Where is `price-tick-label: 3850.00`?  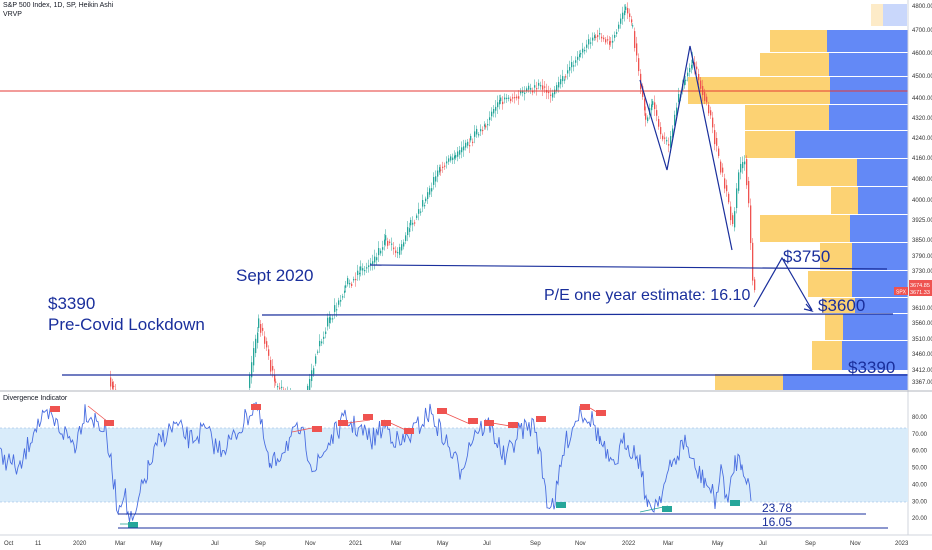
price-tick-label: 3850.00 is located at coordinates (922, 241).